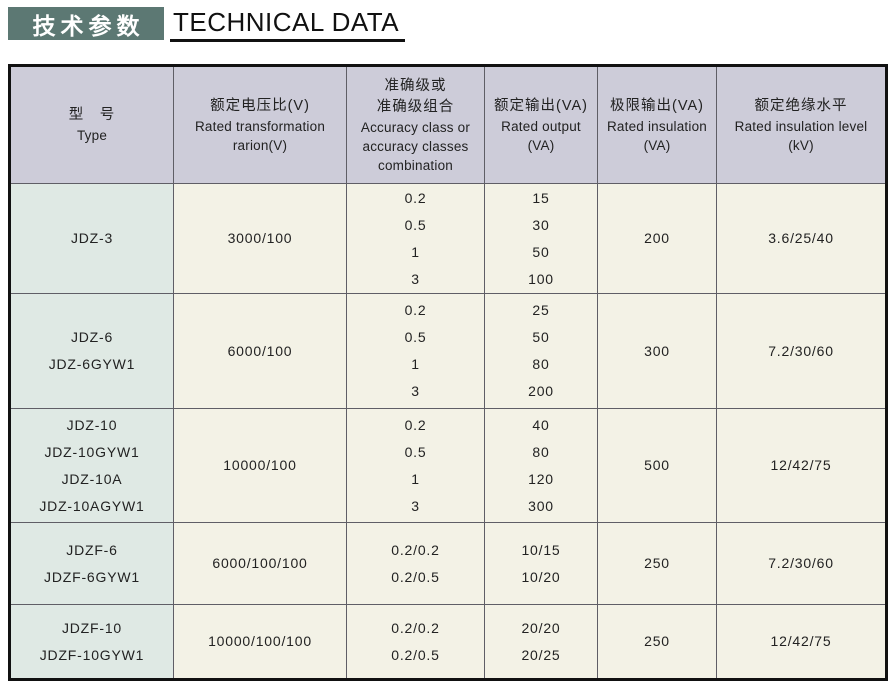 This screenshot has height=682, width=890. Describe the element at coordinates (801, 238) in the screenshot. I see `cell-level: 3.6/25/40` at that location.